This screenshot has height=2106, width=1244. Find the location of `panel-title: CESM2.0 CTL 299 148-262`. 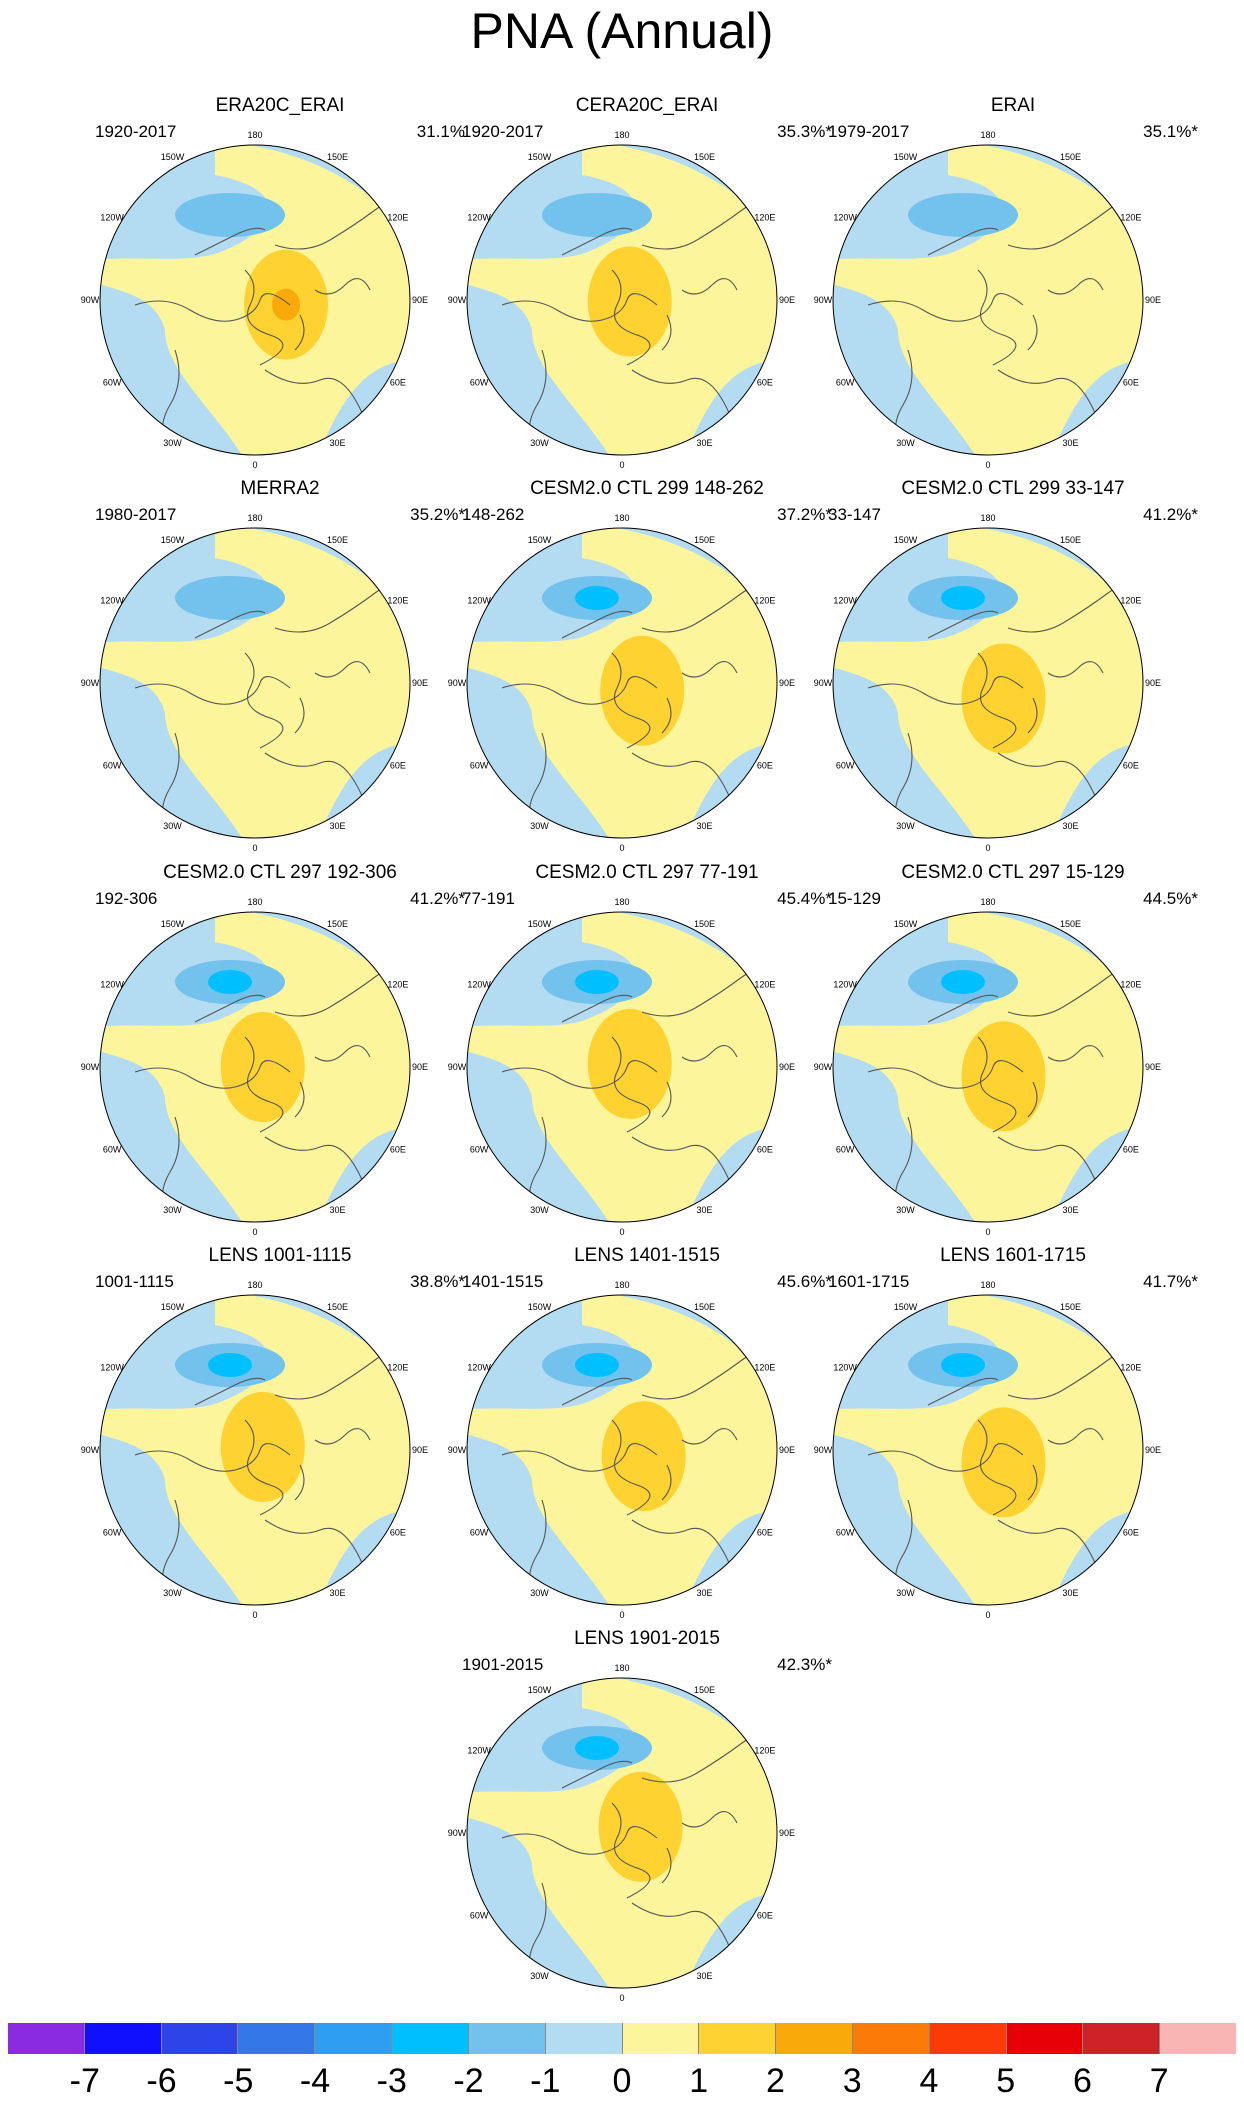

panel-title: CESM2.0 CTL 299 148-262 is located at coordinates (647, 488).